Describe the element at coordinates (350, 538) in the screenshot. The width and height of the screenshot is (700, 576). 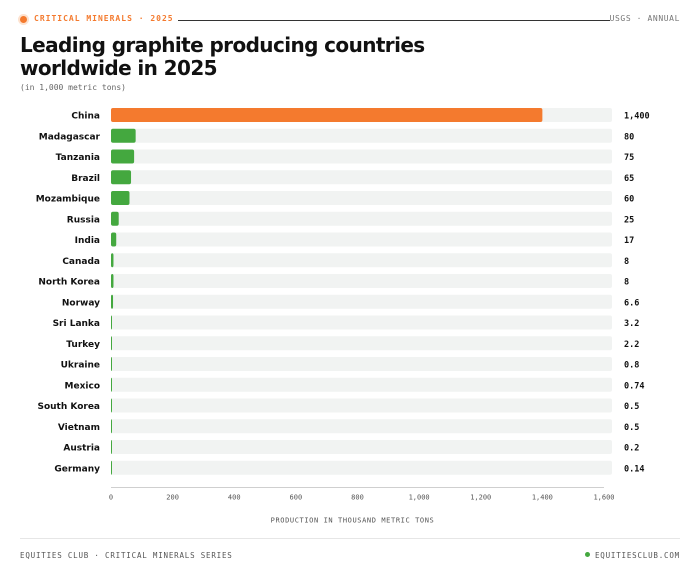
I see `footer-rule` at that location.